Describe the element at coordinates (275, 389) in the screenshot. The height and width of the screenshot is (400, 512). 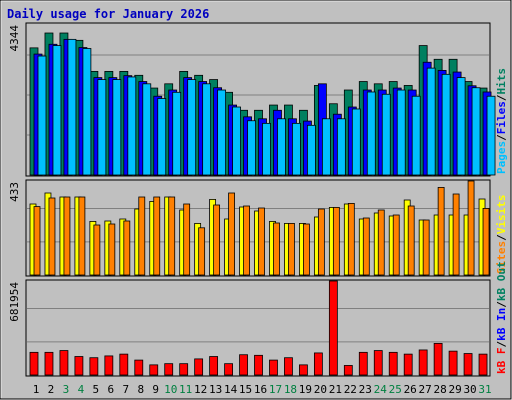
I see `x-tick-label: 17` at that location.